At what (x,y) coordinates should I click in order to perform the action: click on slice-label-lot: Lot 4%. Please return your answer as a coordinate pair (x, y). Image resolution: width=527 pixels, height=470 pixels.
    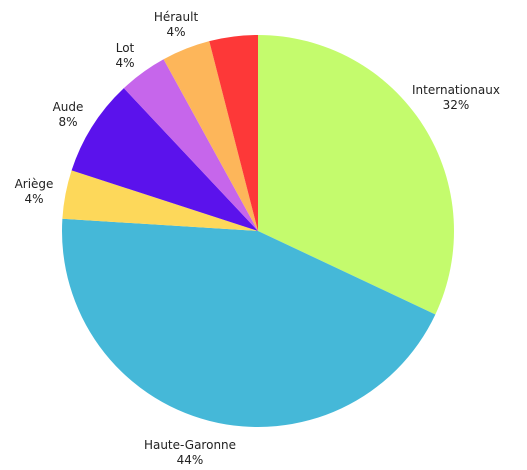
    Looking at the image, I should click on (124, 55).